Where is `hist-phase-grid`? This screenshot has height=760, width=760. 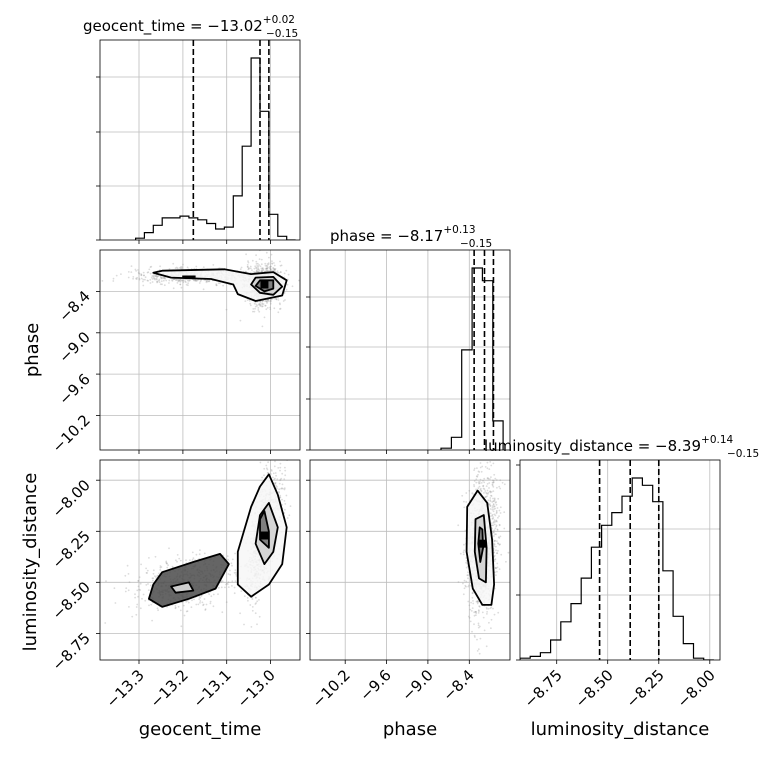 hist-phase-grid is located at coordinates (410, 350).